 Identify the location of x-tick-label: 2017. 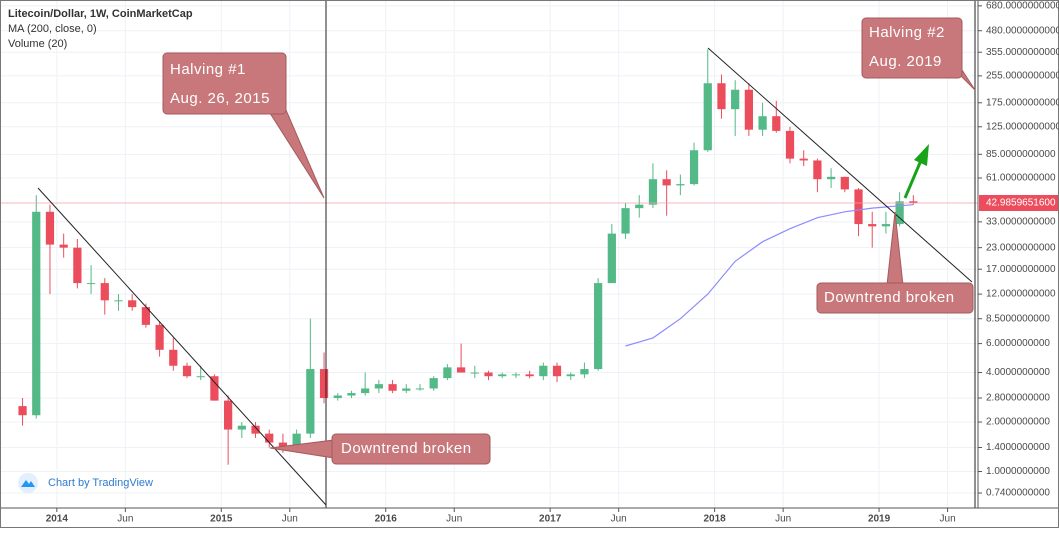
(550, 519).